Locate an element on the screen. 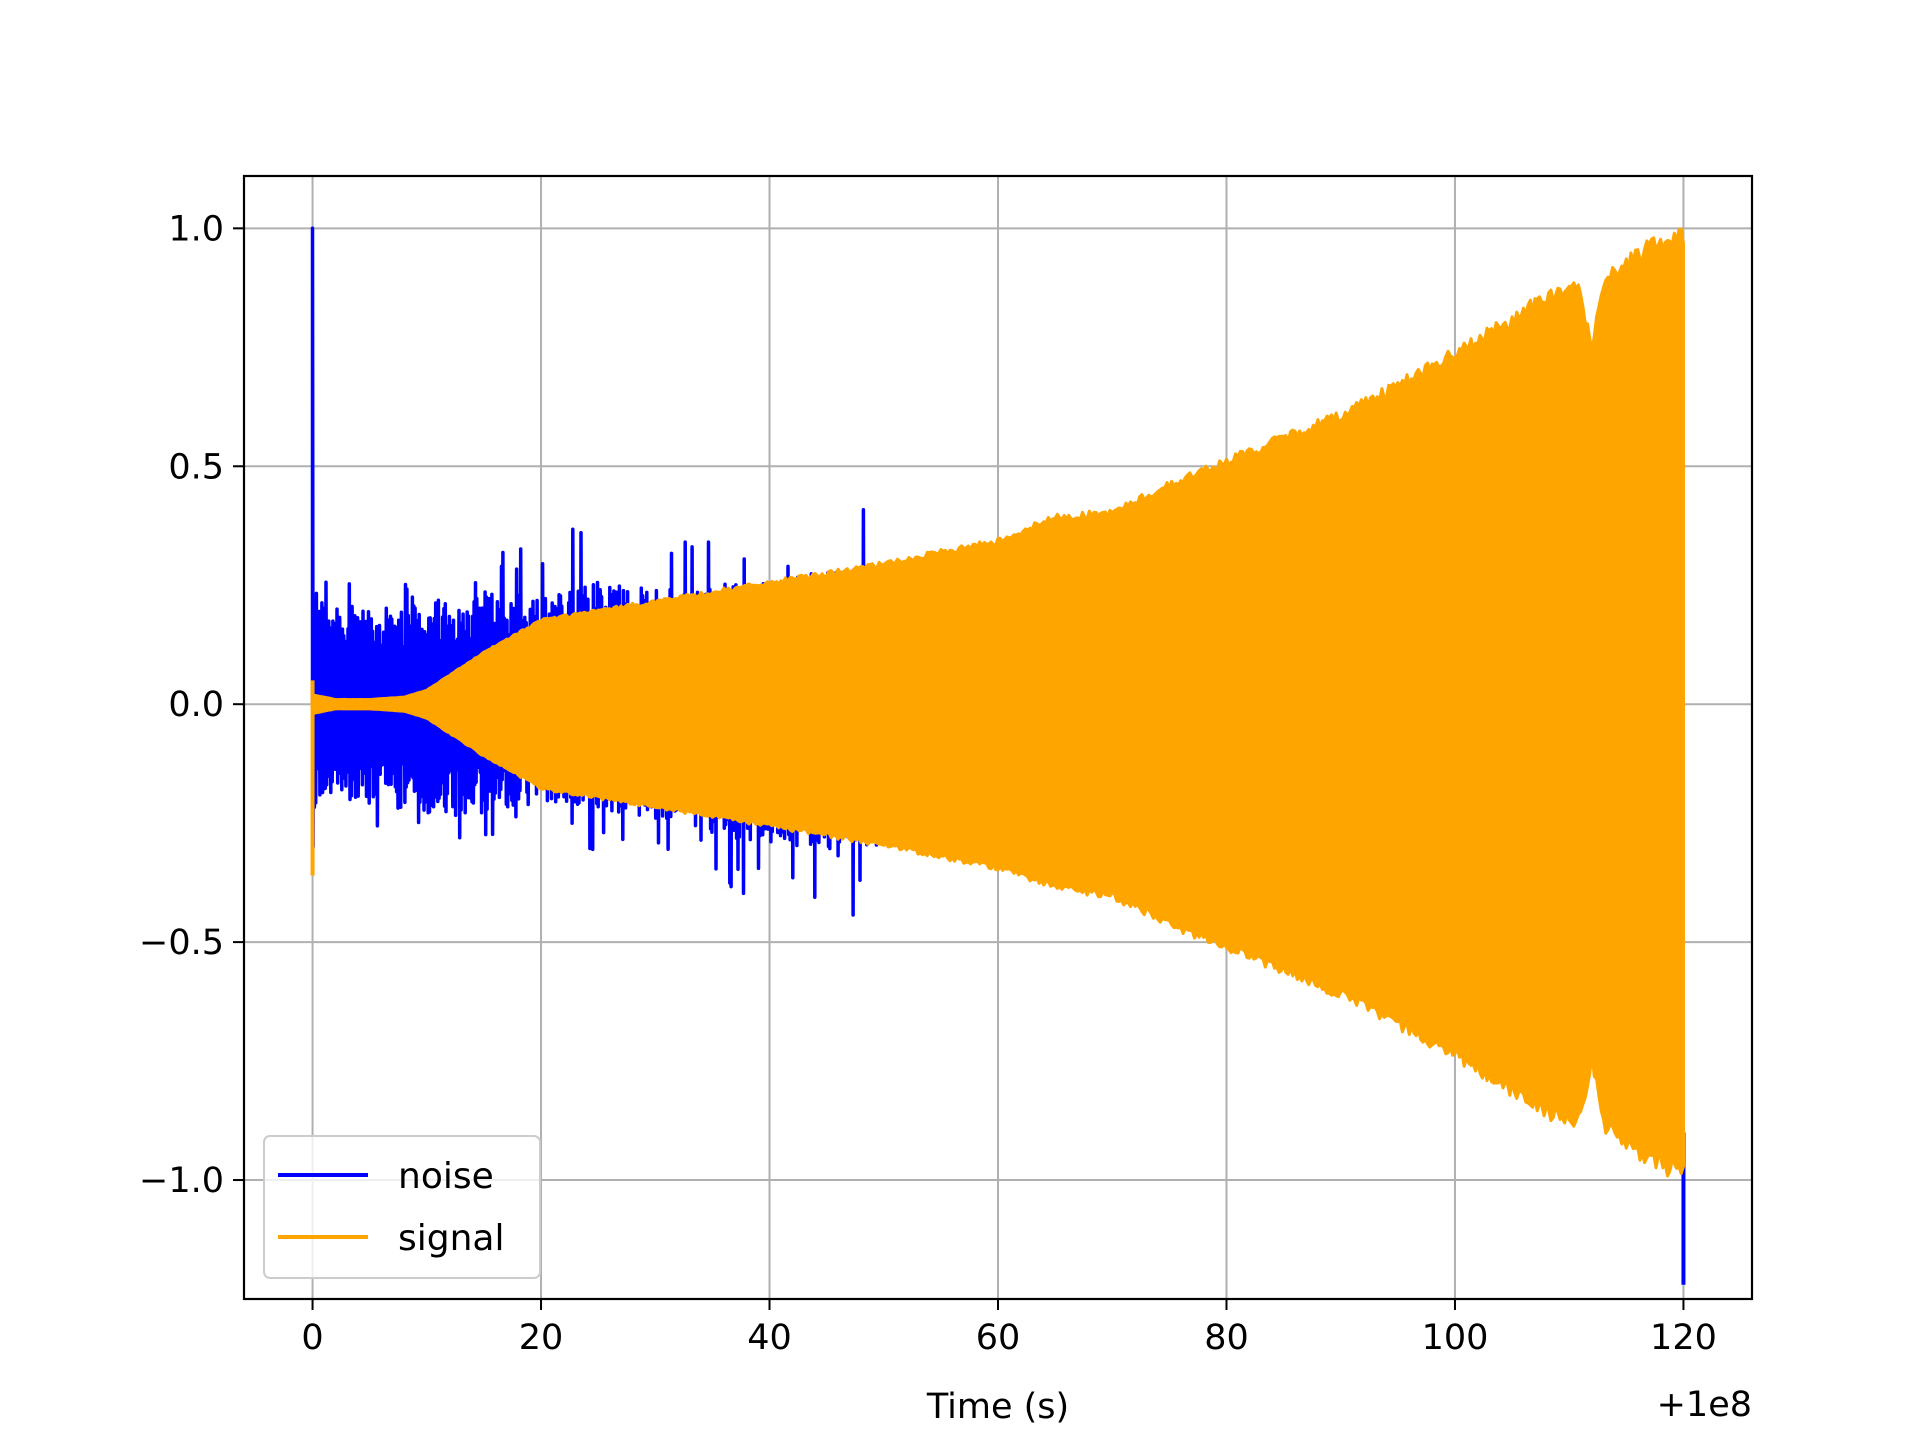  legend-box is located at coordinates (402, 1207).